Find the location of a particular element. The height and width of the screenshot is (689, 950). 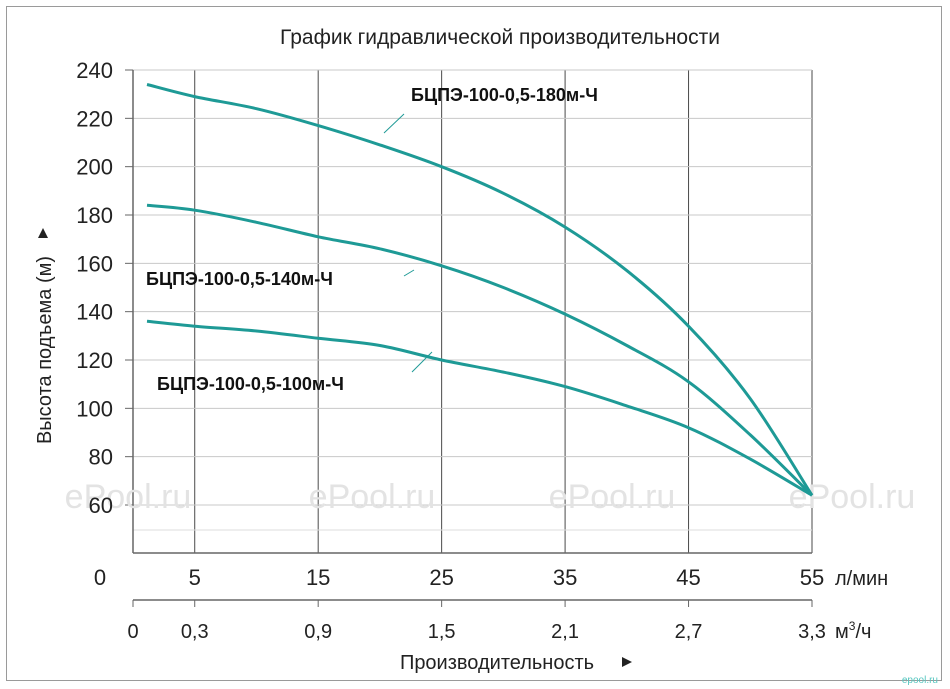

x-unit-m3h: м3/ч is located at coordinates (853, 631).